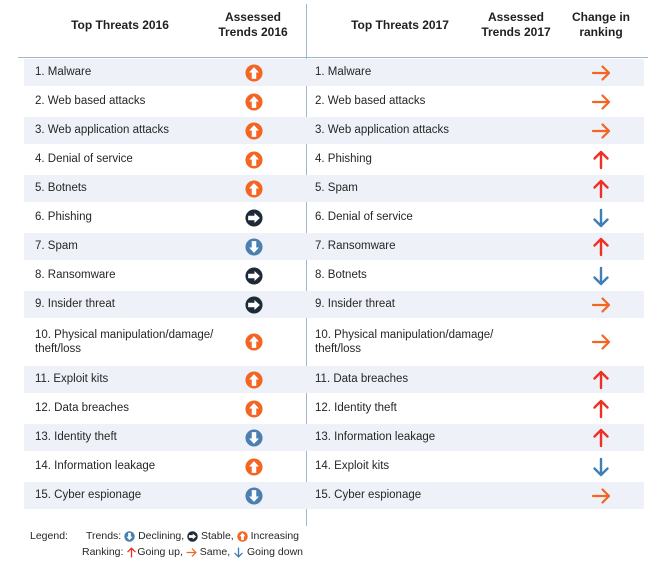  I want to click on table-row: 4. Denial of service 4. Phishing, so click(332, 159).